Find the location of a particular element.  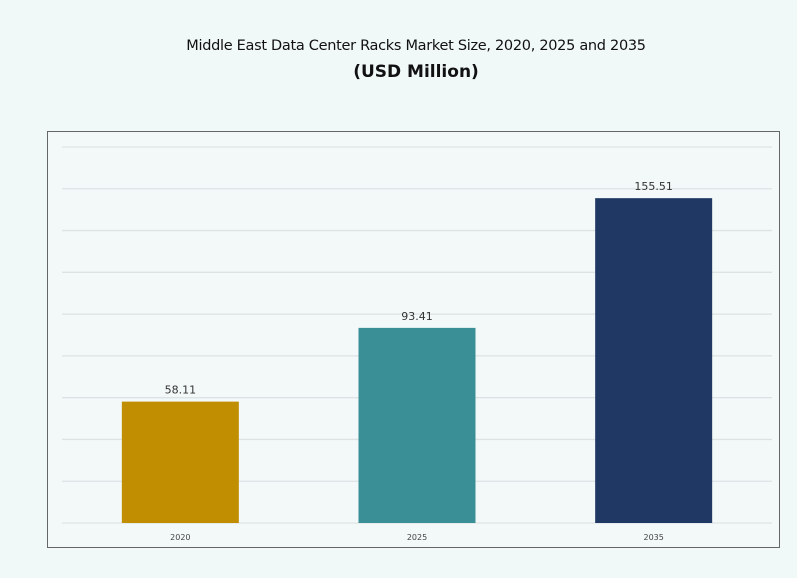

bar-2020 is located at coordinates (180, 462).